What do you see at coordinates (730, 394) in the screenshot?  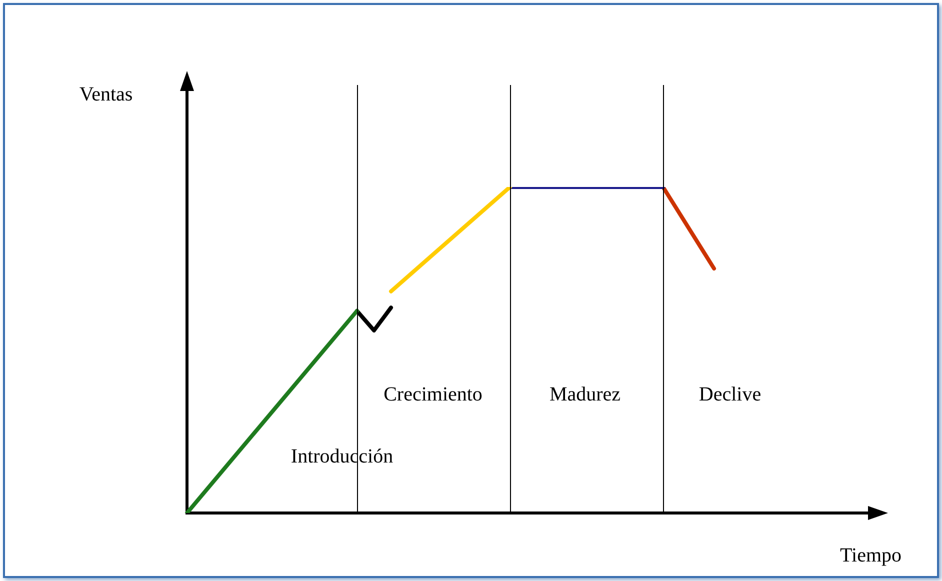 I see `annotation: Declive` at bounding box center [730, 394].